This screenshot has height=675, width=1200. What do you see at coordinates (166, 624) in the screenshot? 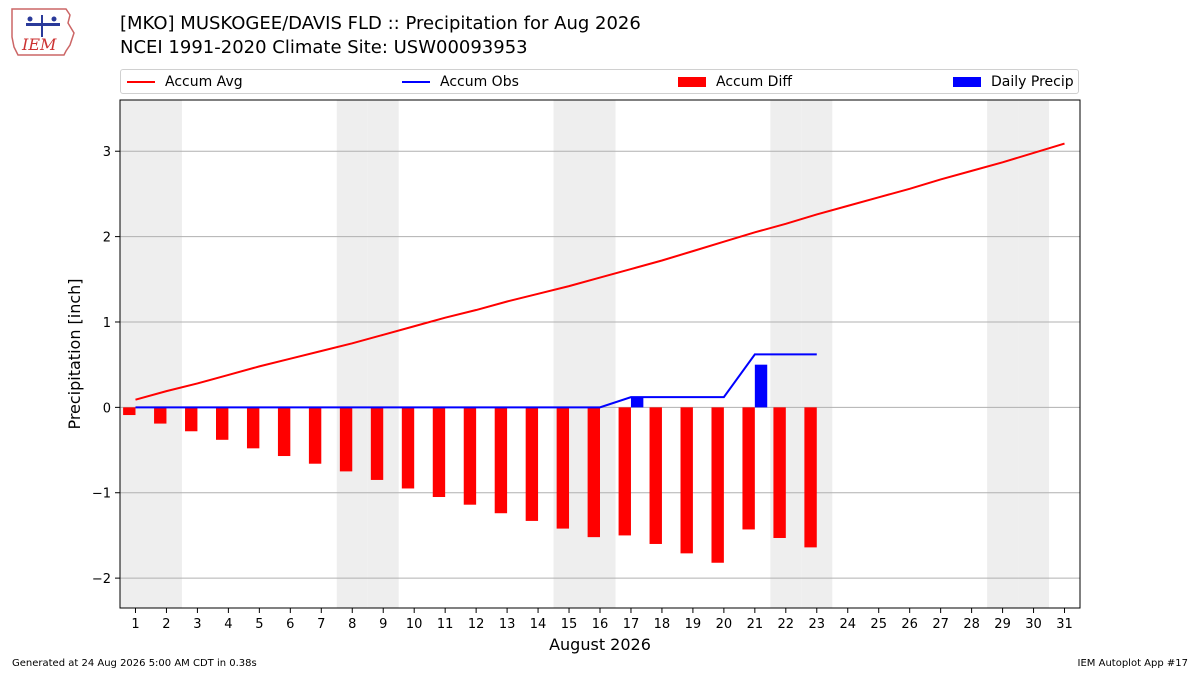
I see `x-tick-label: 2` at bounding box center [166, 624].